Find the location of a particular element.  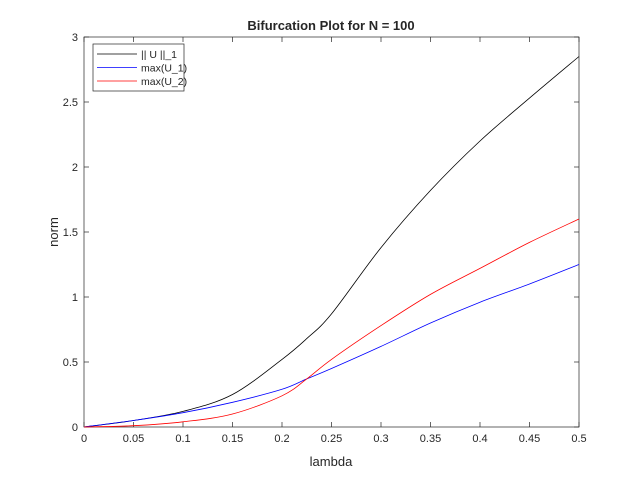

x-tick-label: 0.4 is located at coordinates (479, 439).